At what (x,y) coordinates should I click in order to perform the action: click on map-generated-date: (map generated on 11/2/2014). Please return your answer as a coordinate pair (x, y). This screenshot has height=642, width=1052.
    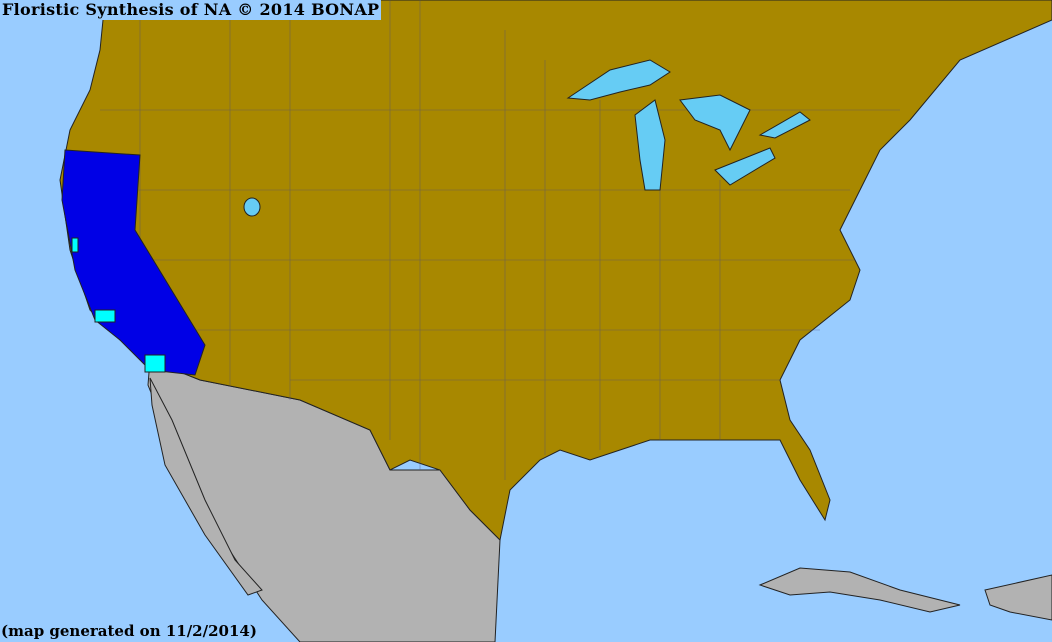
    Looking at the image, I should click on (129, 631).